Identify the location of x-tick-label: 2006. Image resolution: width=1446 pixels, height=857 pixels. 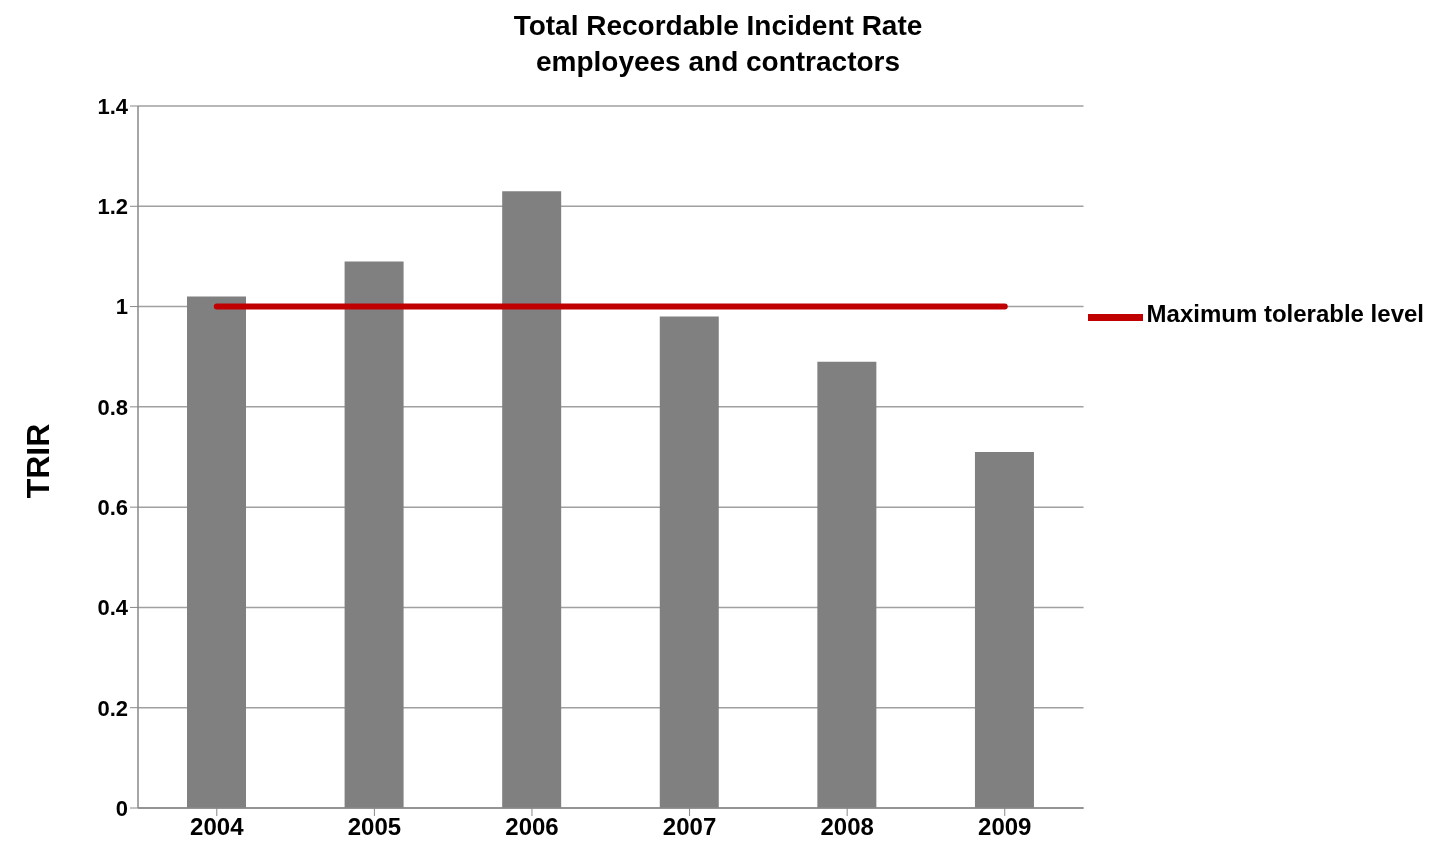
(532, 827).